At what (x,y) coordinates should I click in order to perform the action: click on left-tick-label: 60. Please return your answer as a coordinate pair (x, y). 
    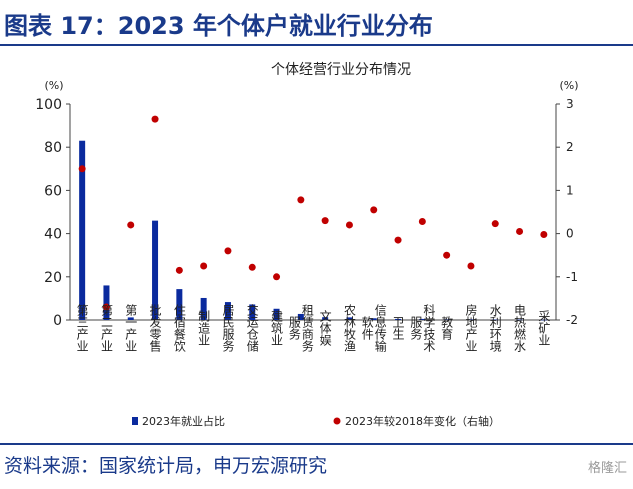
    Looking at the image, I should click on (53, 191).